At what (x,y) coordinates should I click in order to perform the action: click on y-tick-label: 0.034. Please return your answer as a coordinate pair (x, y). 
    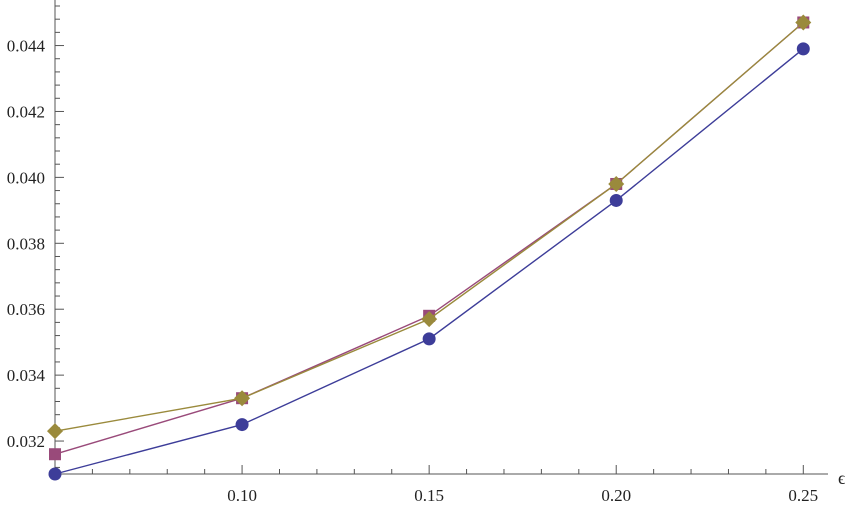
    Looking at the image, I should click on (26, 375).